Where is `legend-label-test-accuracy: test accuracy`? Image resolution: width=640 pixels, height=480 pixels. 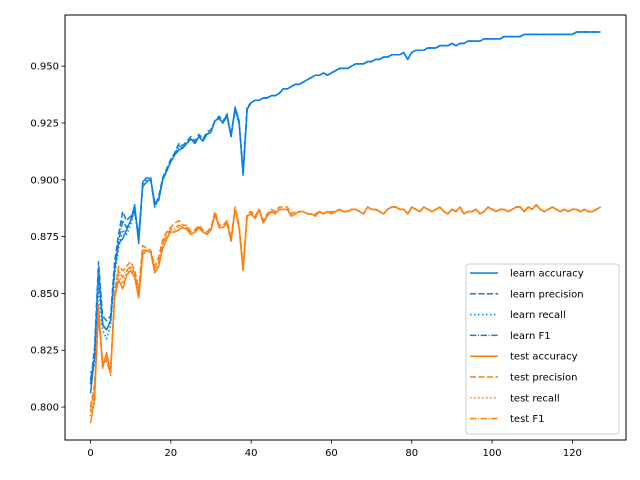 legend-label-test-accuracy: test accuracy is located at coordinates (544, 357).